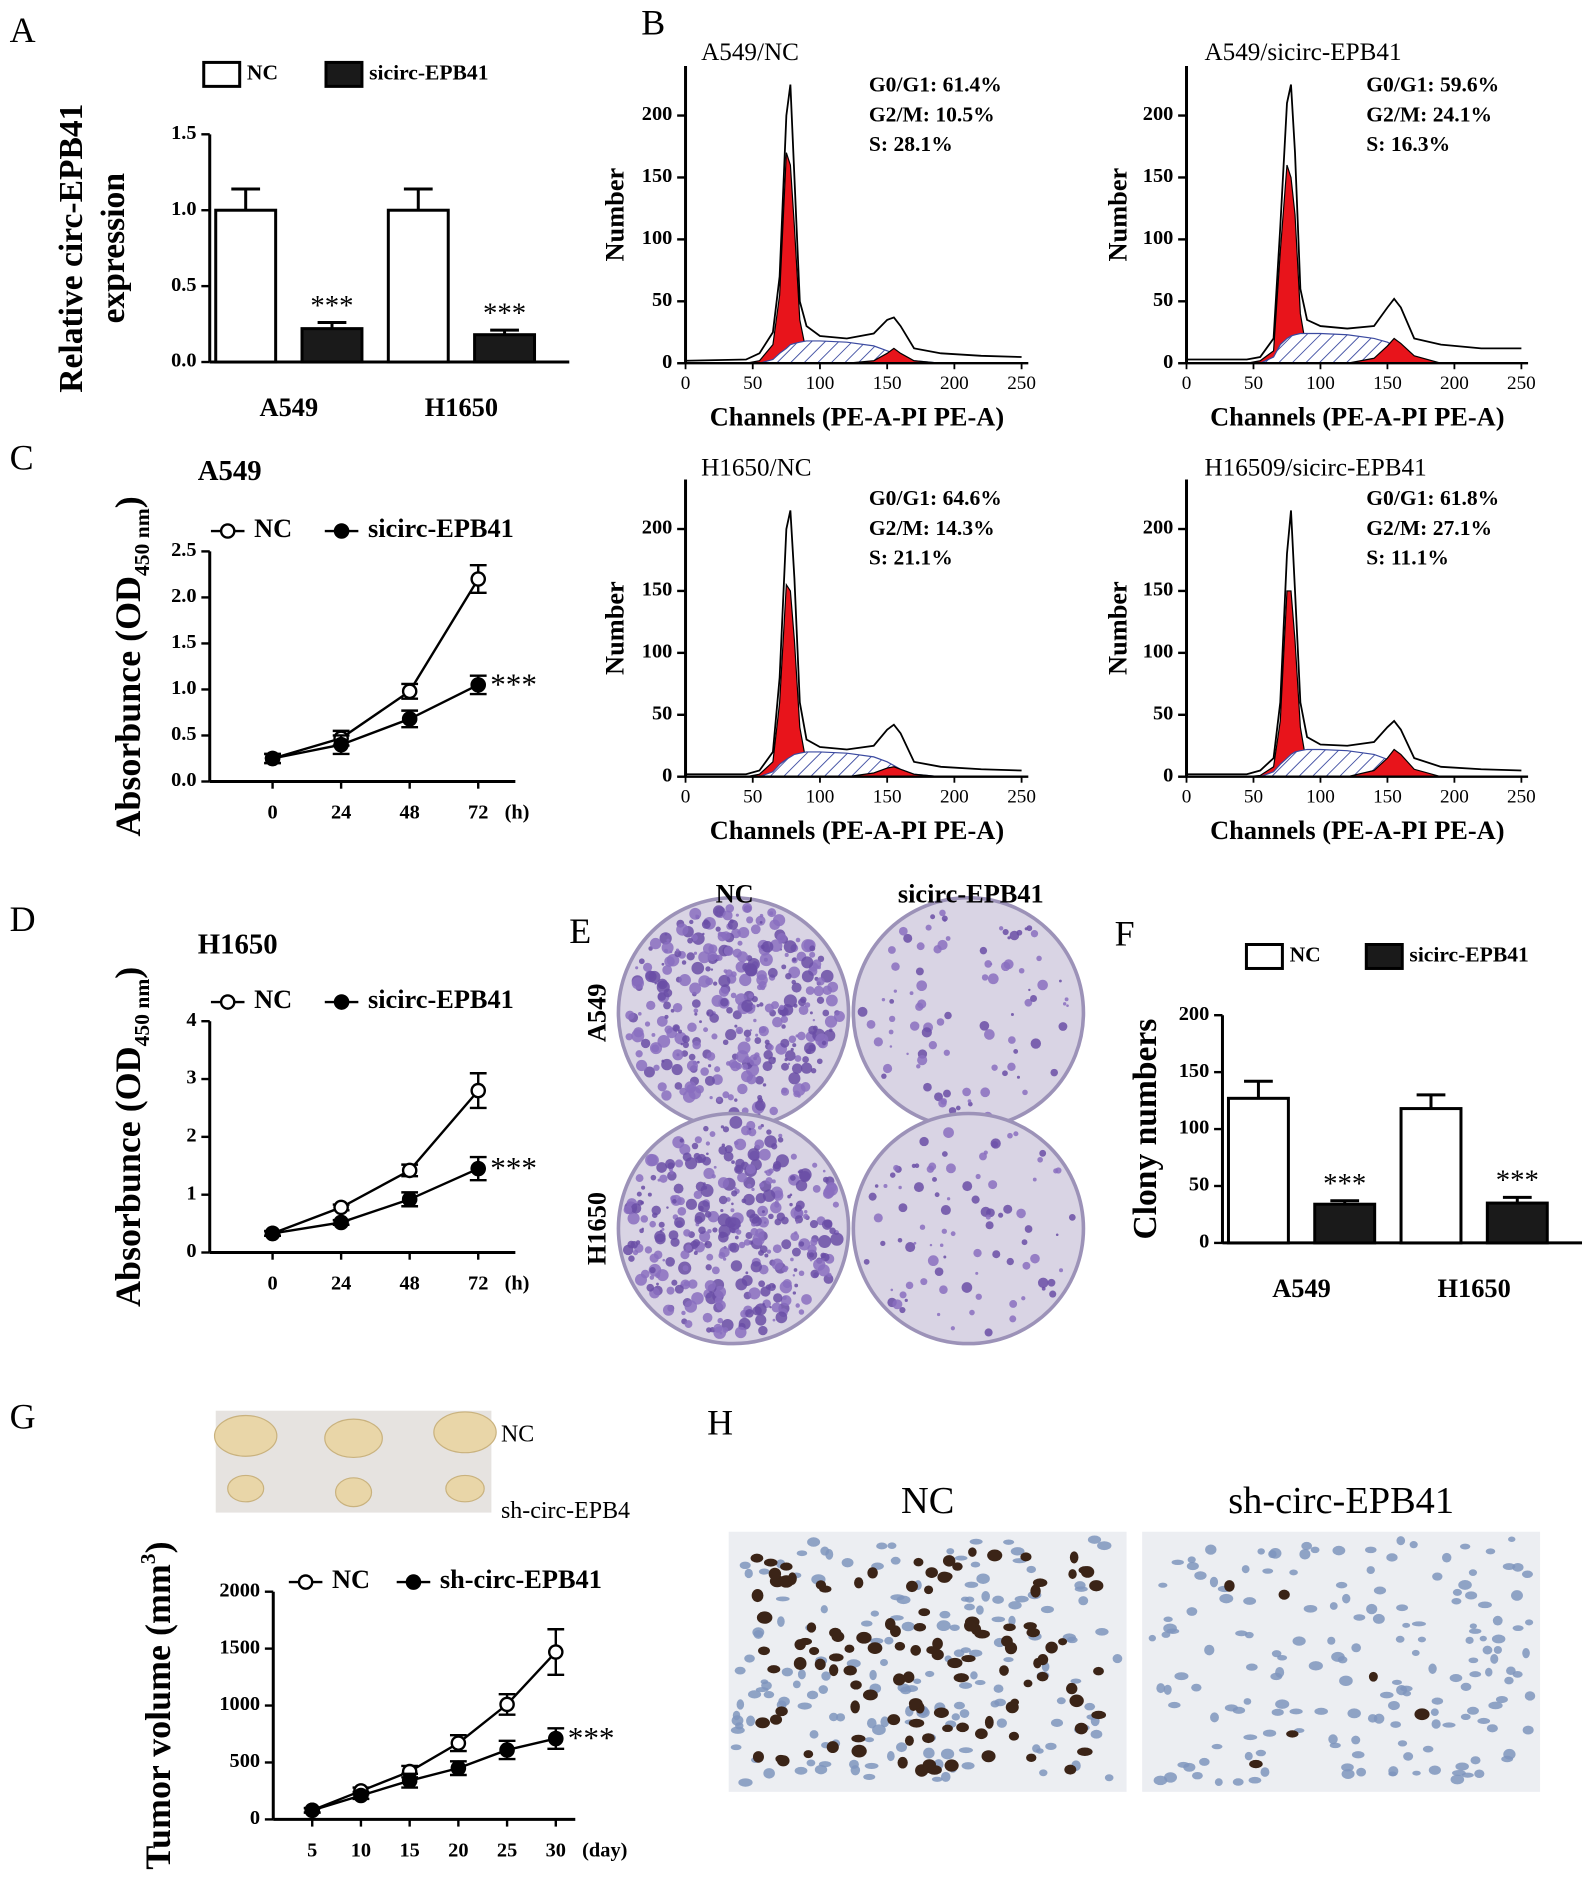 The height and width of the screenshot is (1889, 1594). What do you see at coordinates (1429, 114) in the screenshot?
I see `phase-stat: G2/M: 24.1%` at bounding box center [1429, 114].